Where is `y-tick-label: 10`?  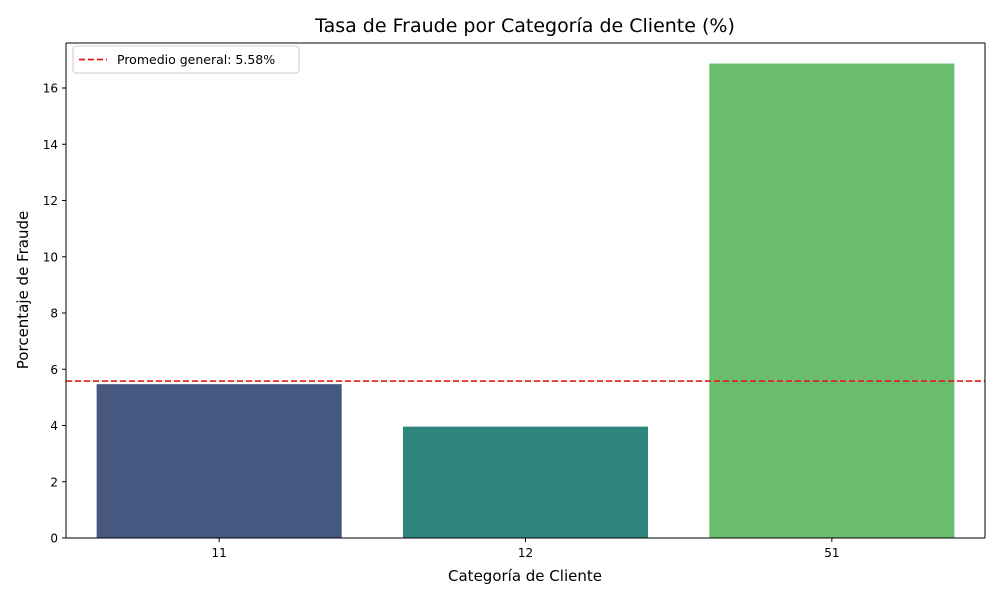
y-tick-label: 10 is located at coordinates (50, 257).